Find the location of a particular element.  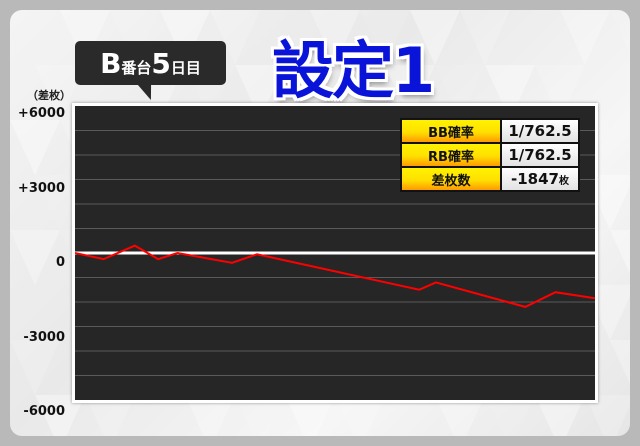

day-number: 5 is located at coordinates (161, 63).